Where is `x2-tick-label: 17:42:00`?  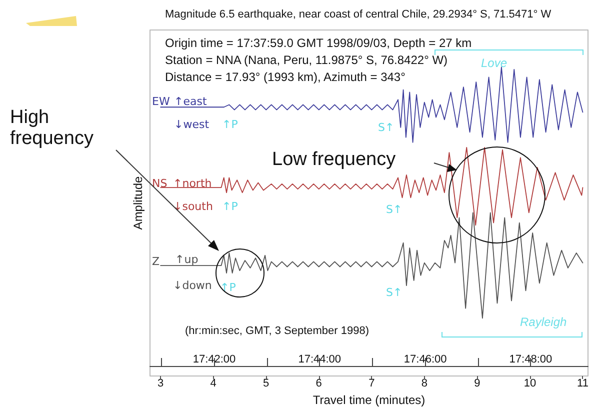 x2-tick-label: 17:42:00 is located at coordinates (214, 360).